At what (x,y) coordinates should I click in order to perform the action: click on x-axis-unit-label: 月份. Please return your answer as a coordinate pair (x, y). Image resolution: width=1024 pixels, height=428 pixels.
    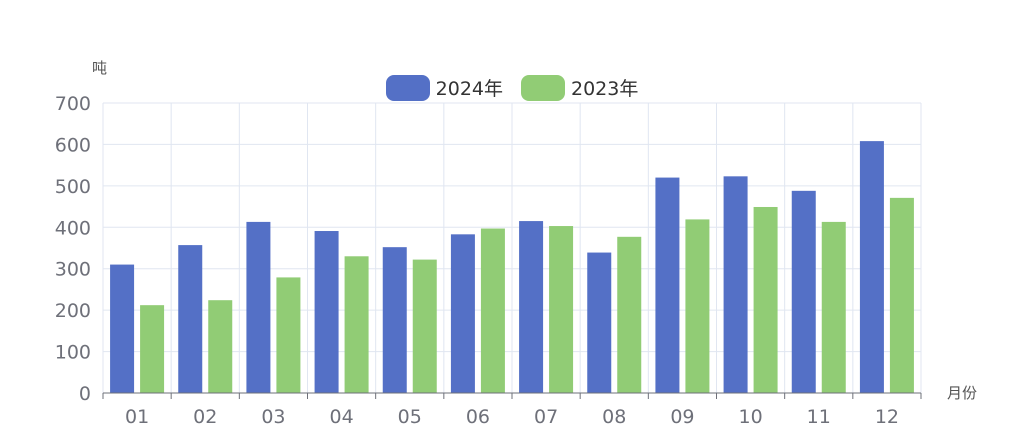
    Looking at the image, I should click on (962, 393).